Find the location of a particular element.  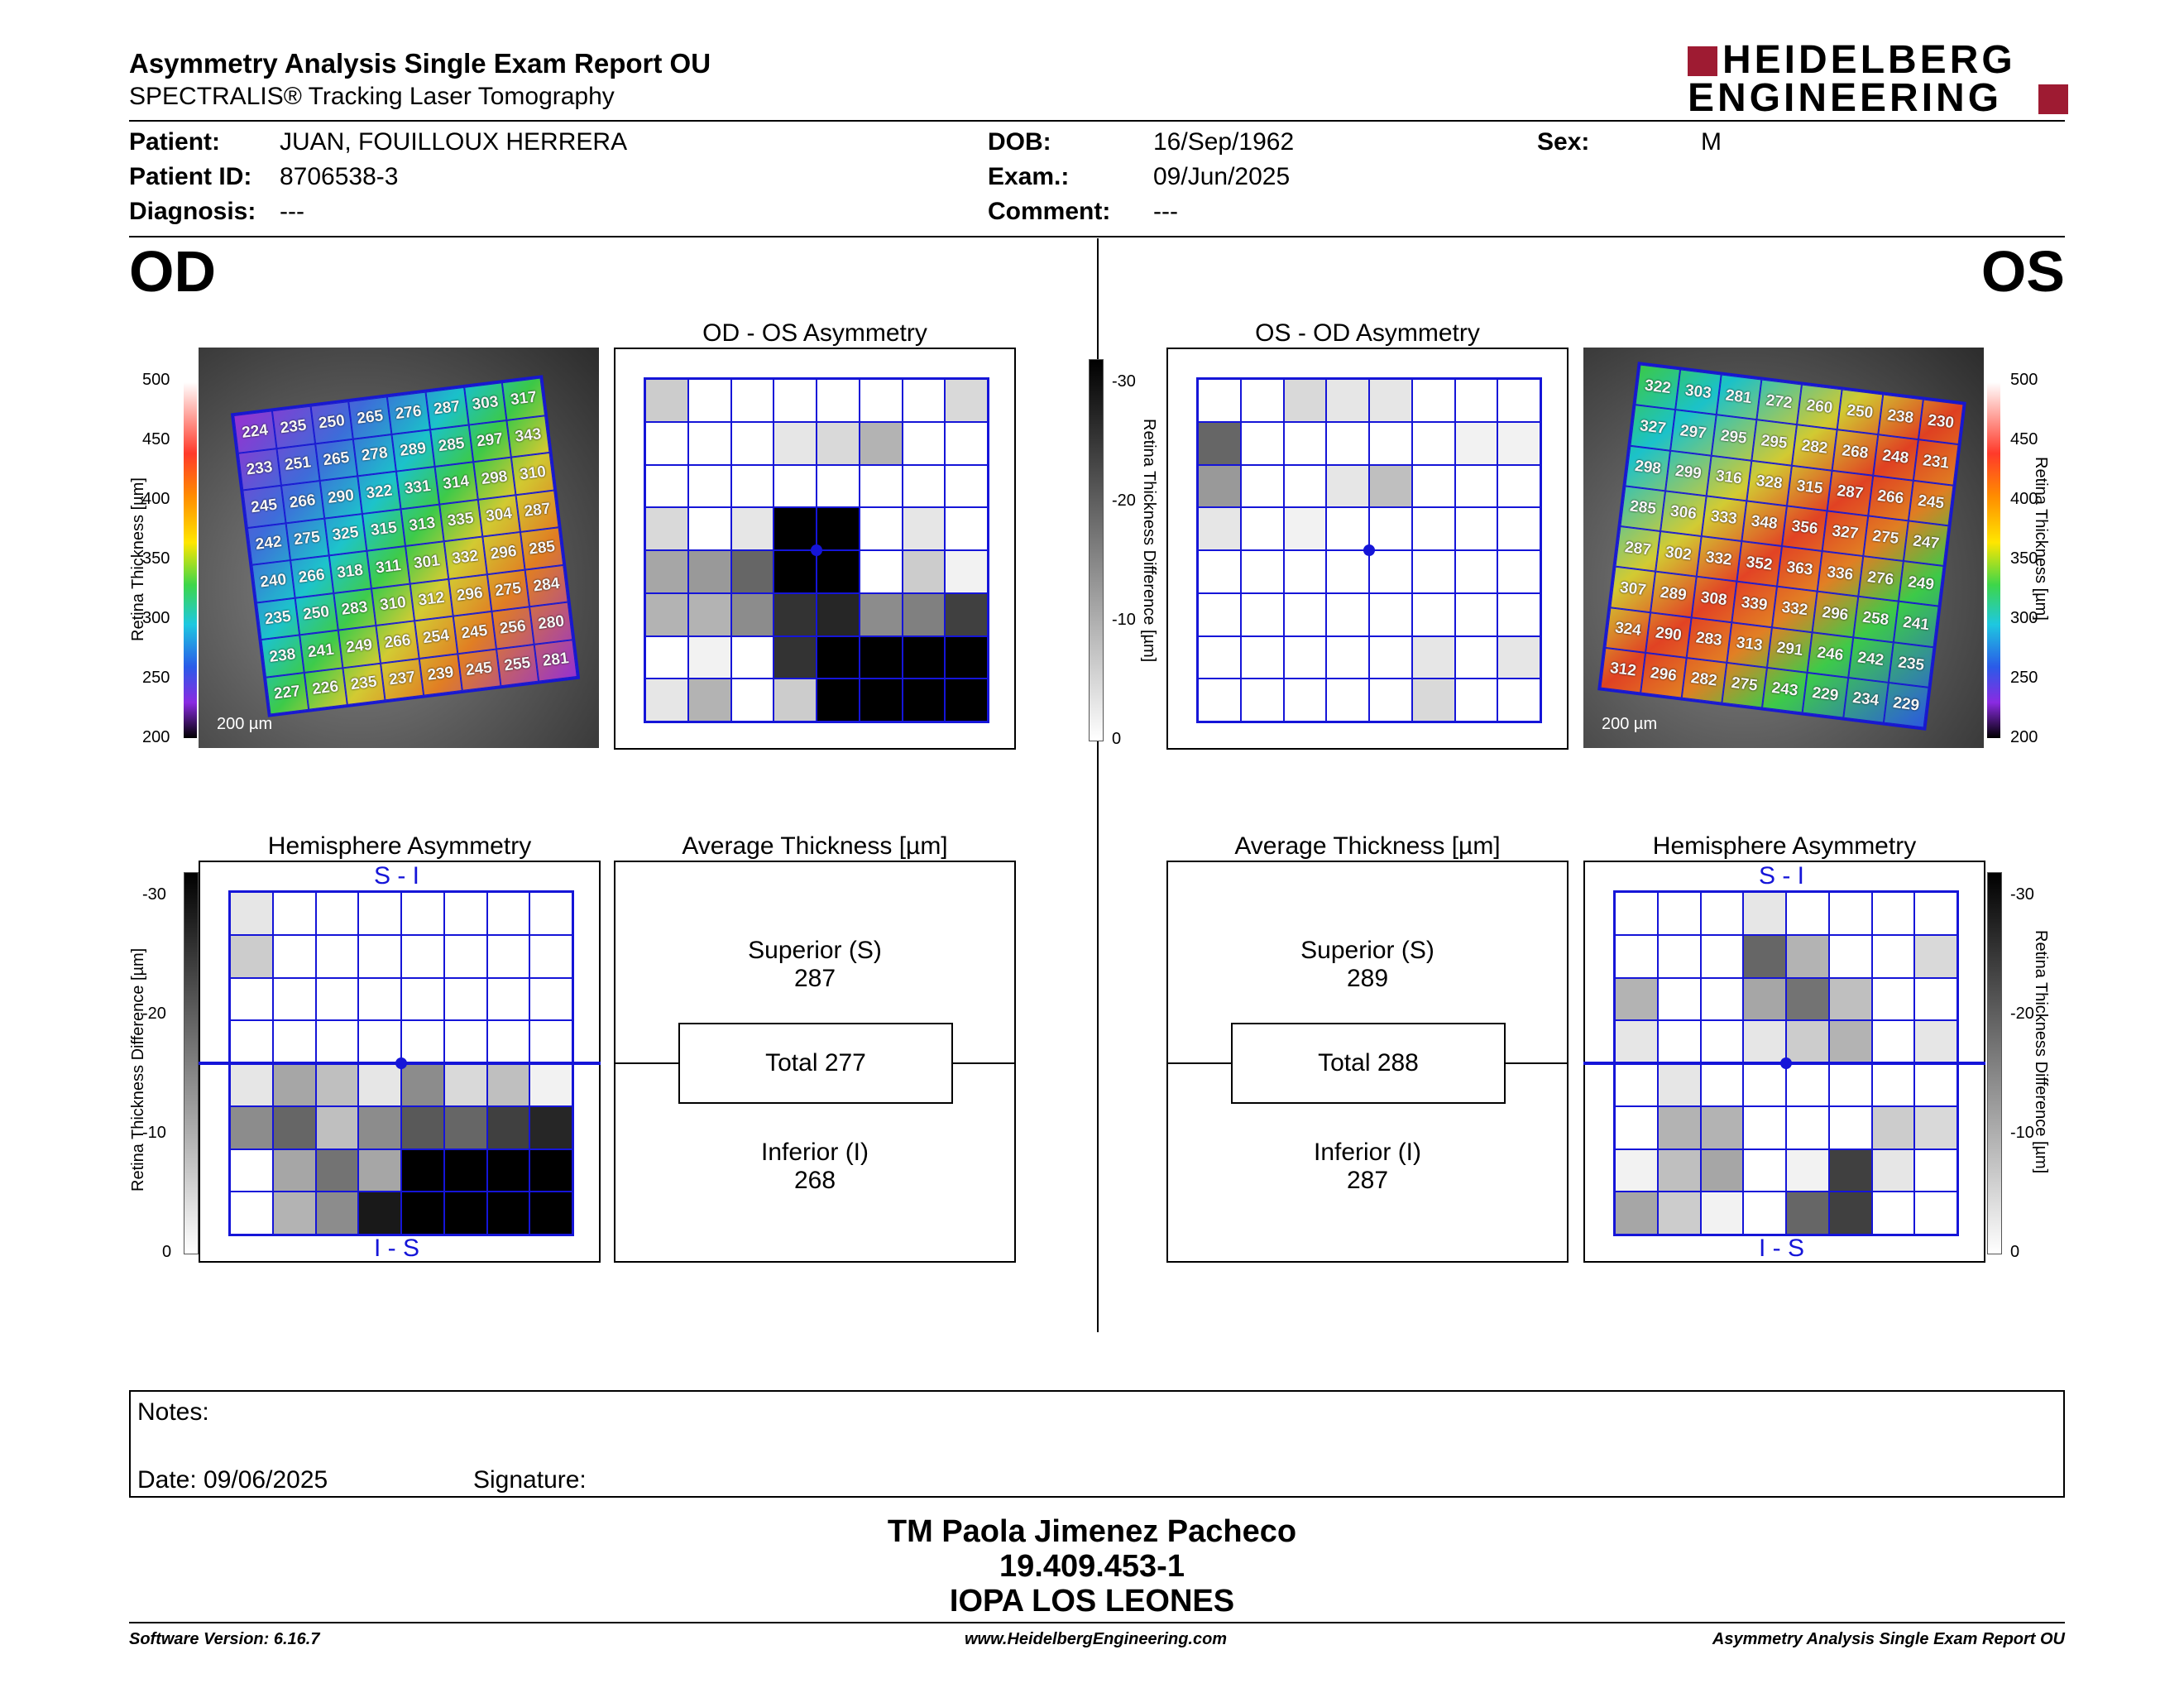

center-divider is located at coordinates (1098, 785).